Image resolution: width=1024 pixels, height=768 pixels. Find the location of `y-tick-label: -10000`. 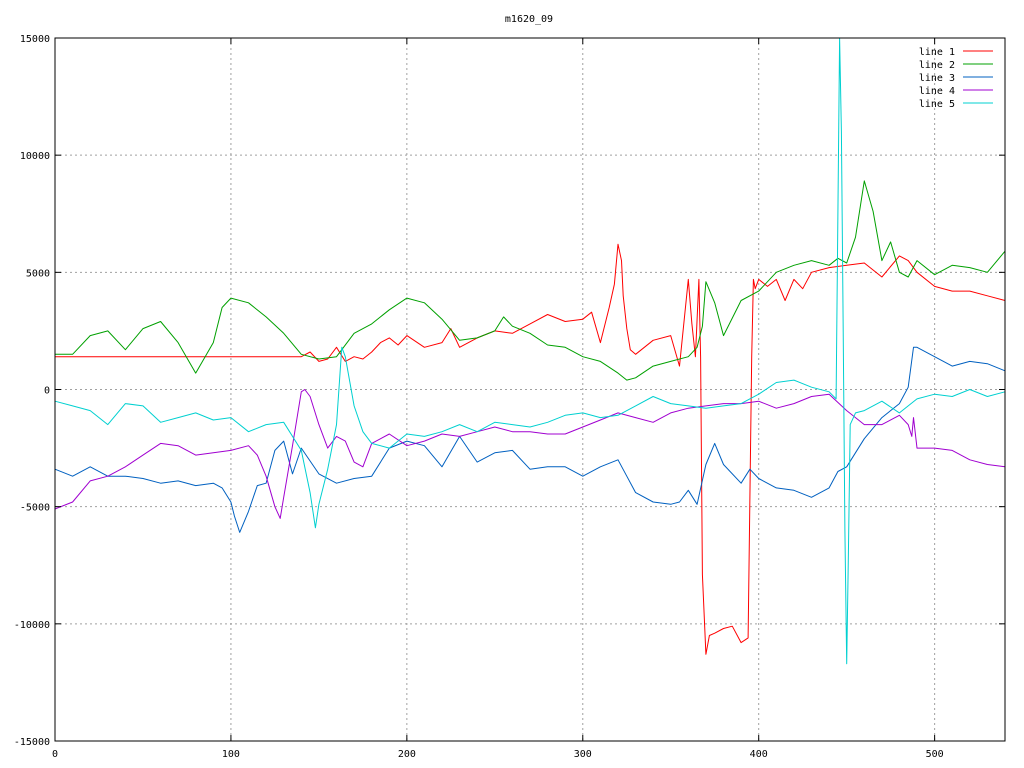

y-tick-label: -10000 is located at coordinates (32, 625).